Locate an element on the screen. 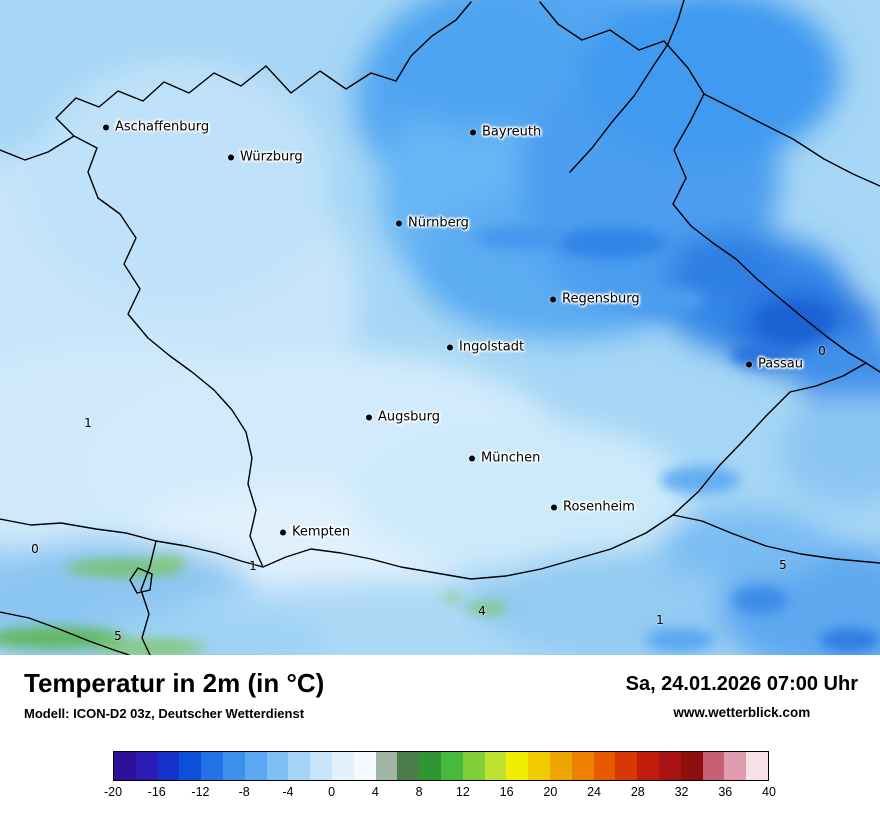 The height and width of the screenshot is (830, 880). legend-tick-label: -16 is located at coordinates (156, 792).